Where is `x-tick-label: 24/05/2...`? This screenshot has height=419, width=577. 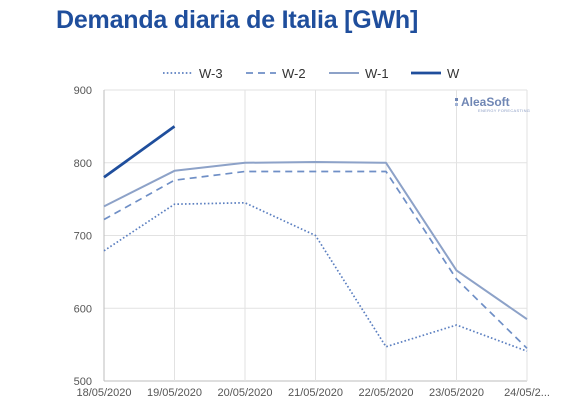
x-tick-label: 24/05/2... is located at coordinates (527, 393).